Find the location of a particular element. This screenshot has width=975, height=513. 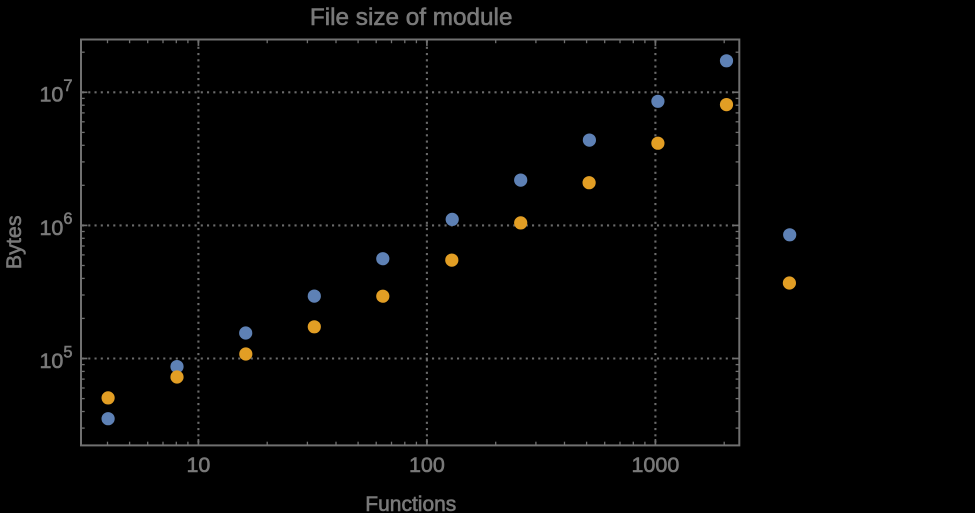

svg-text: 1000 is located at coordinates (655, 465).